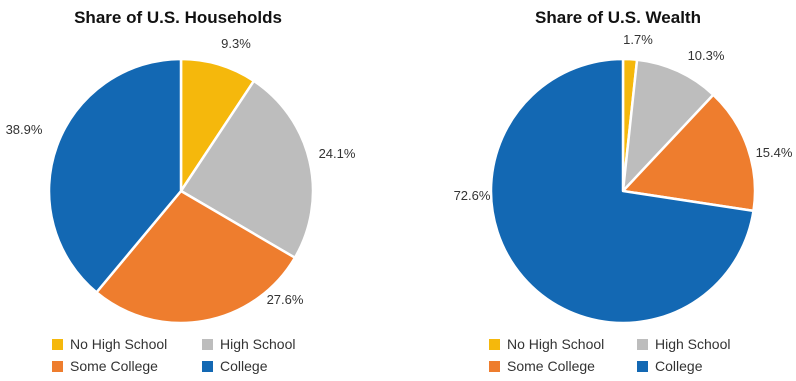 Image resolution: width=796 pixels, height=381 pixels. Describe the element at coordinates (618, 17) in the screenshot. I see `wealth-chart-title: Share of U.S. Wealth` at that location.